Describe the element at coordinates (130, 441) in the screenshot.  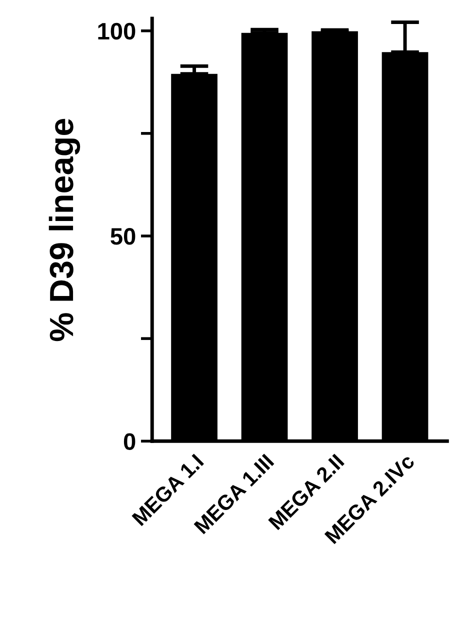
I see `y-tick-label: 0` at that location.